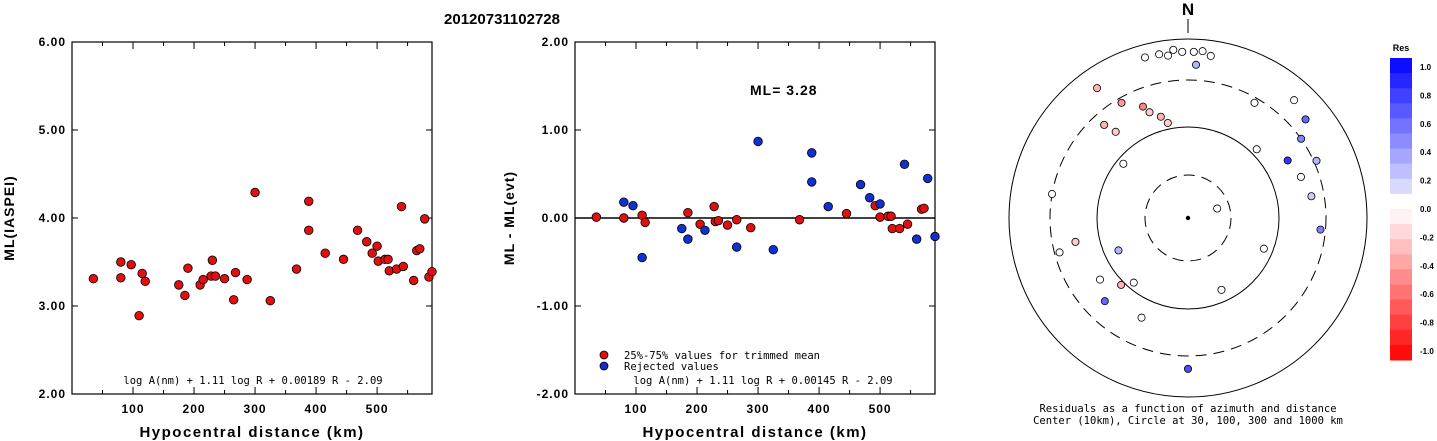 The width and height of the screenshot is (1437, 441). Describe the element at coordinates (880, 409) in the screenshot. I see `x-tick-label: 500` at that location.